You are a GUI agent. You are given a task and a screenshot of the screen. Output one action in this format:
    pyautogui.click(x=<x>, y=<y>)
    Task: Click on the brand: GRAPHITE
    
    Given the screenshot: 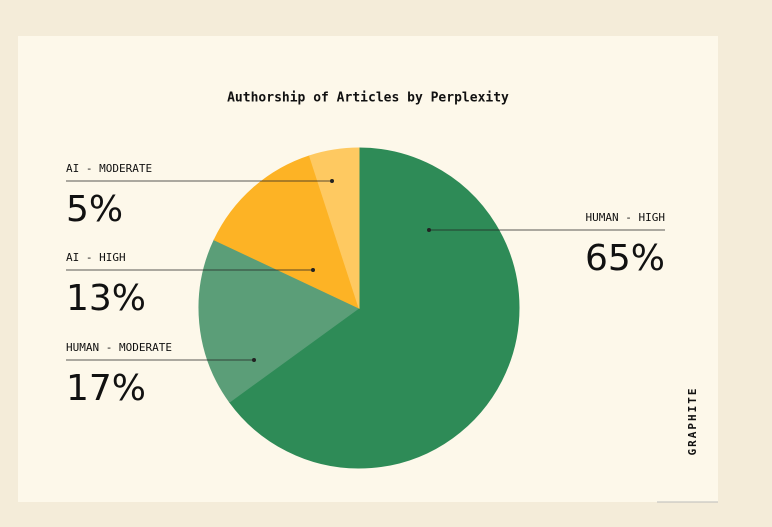 What is the action you would take?
    pyautogui.click(x=692, y=421)
    